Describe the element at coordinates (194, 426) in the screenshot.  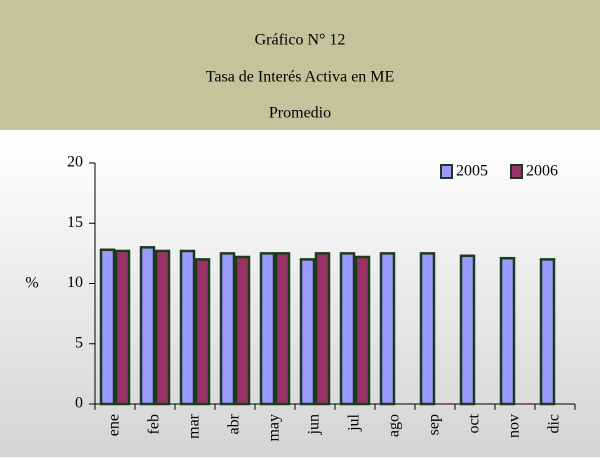
I see `x-tick-label: mar` at that location.